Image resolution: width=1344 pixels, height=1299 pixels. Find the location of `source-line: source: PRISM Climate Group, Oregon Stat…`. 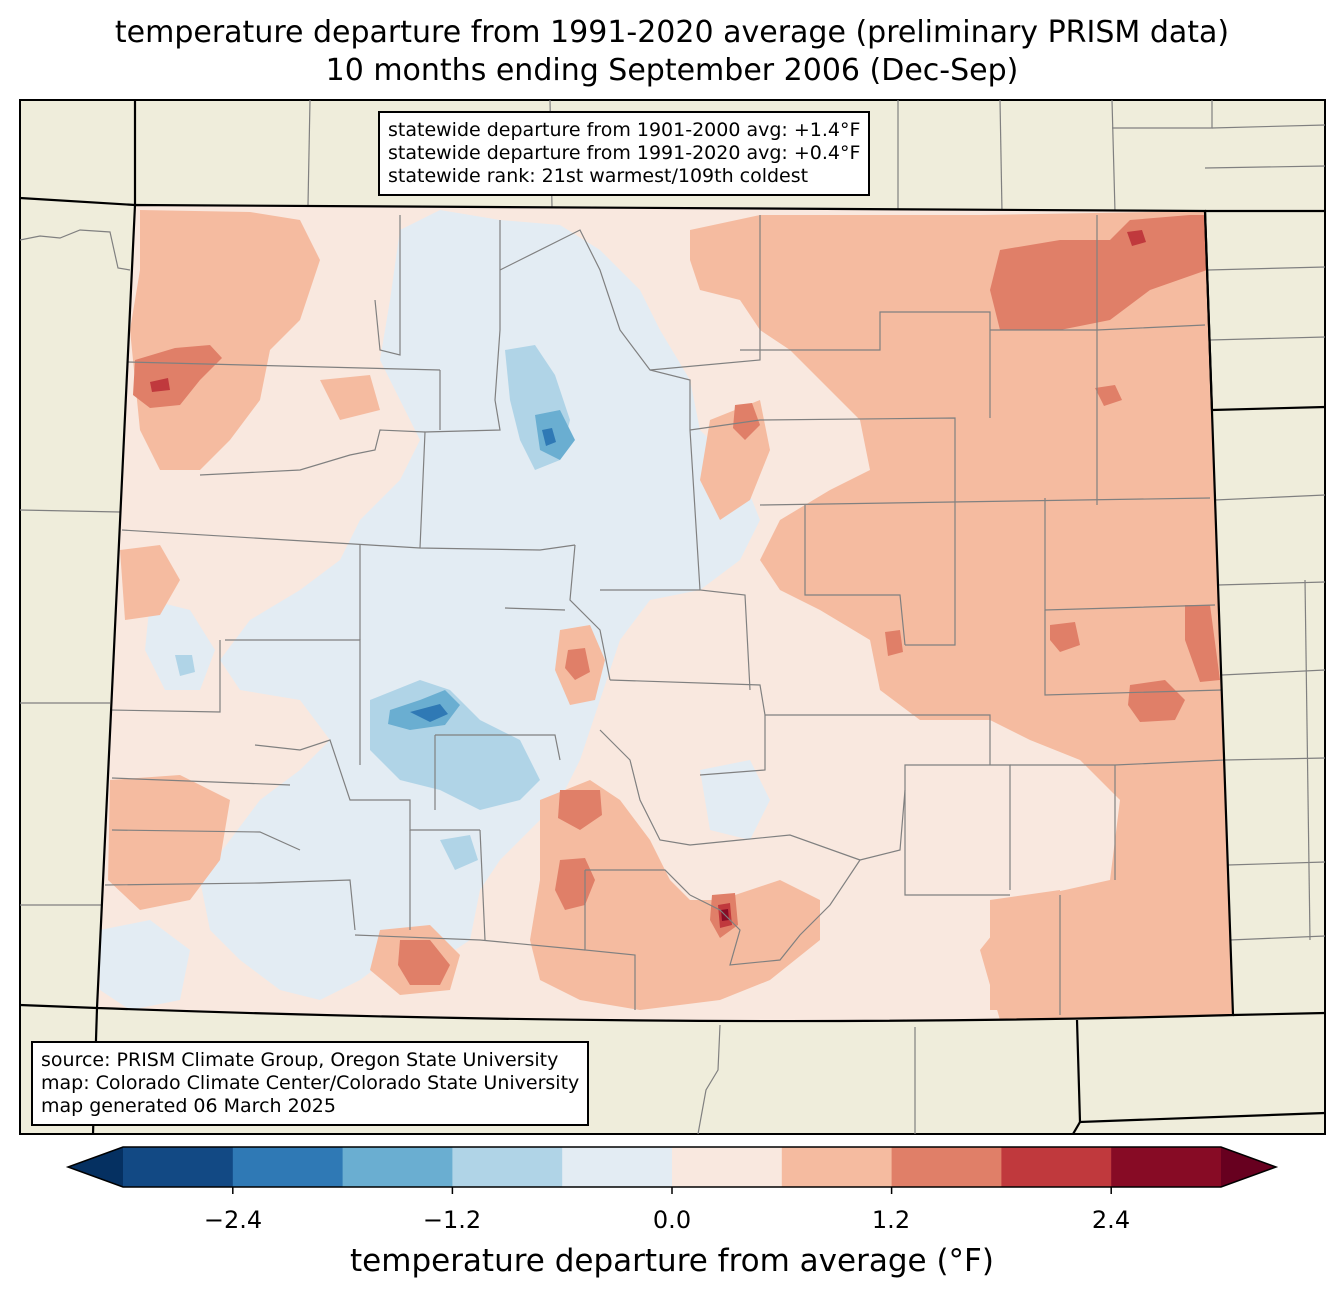

source-line: source: PRISM Climate Group, Oregon Stat… is located at coordinates (300, 1060).